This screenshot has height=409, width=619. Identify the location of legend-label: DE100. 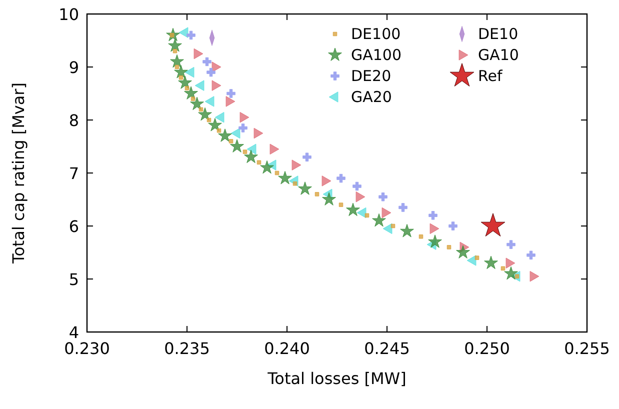
(376, 34).